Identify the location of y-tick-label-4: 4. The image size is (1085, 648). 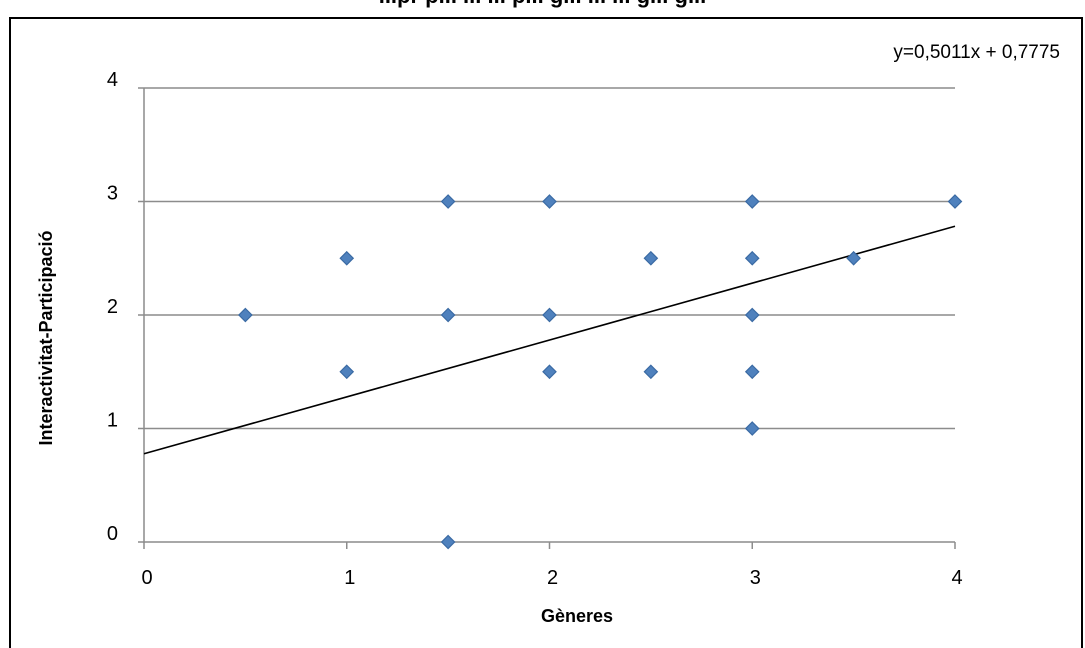
(112, 80).